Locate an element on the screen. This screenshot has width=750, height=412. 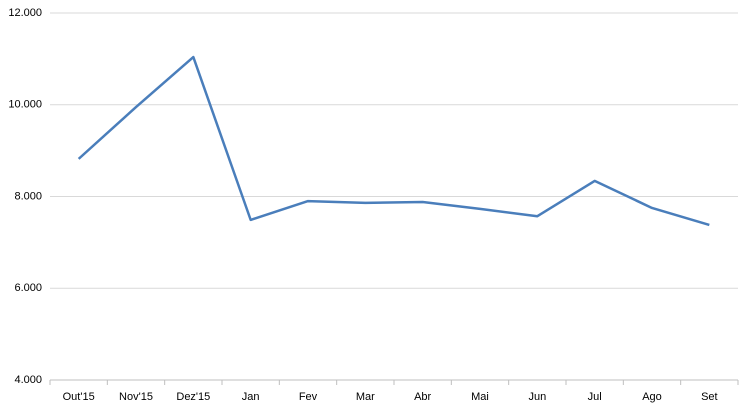
x-tick-label: Jul is located at coordinates (595, 397).